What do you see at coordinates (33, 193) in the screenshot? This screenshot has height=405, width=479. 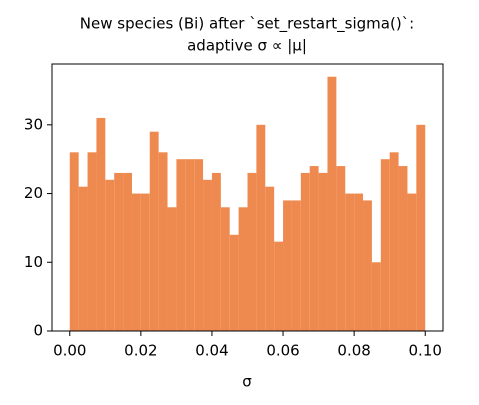 I see `y-tick-label: 20` at bounding box center [33, 193].